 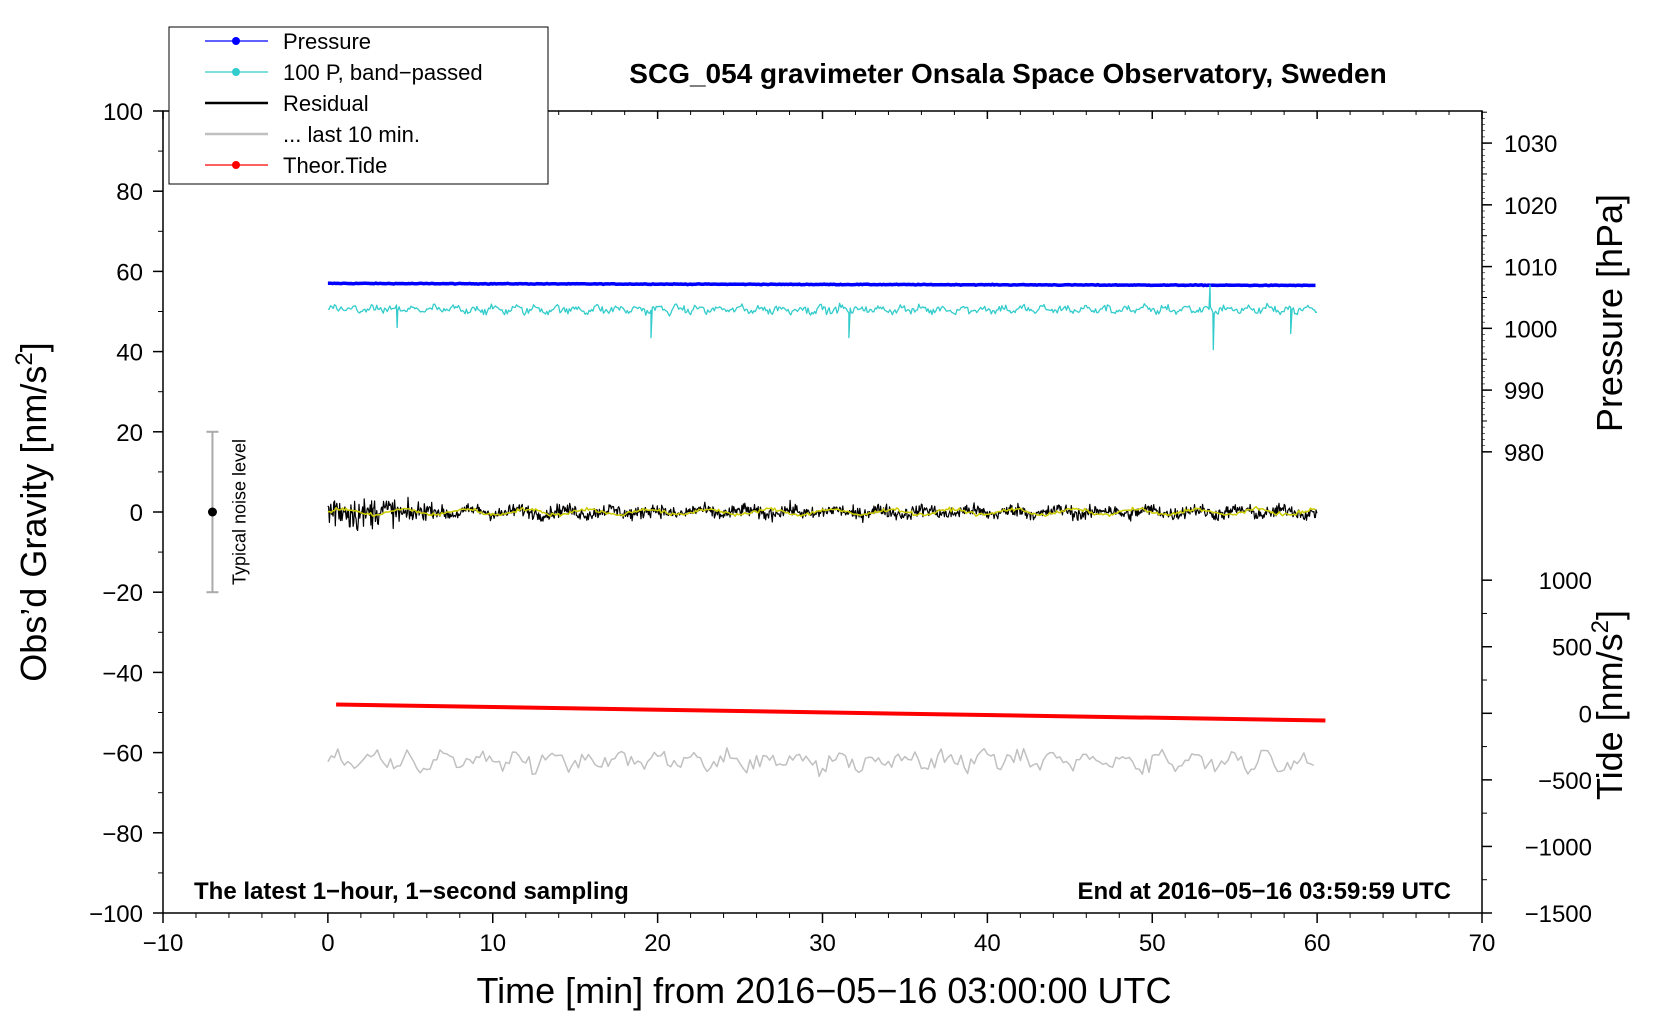 I want to click on tide-tick-label: 1000, so click(x=1565, y=581).